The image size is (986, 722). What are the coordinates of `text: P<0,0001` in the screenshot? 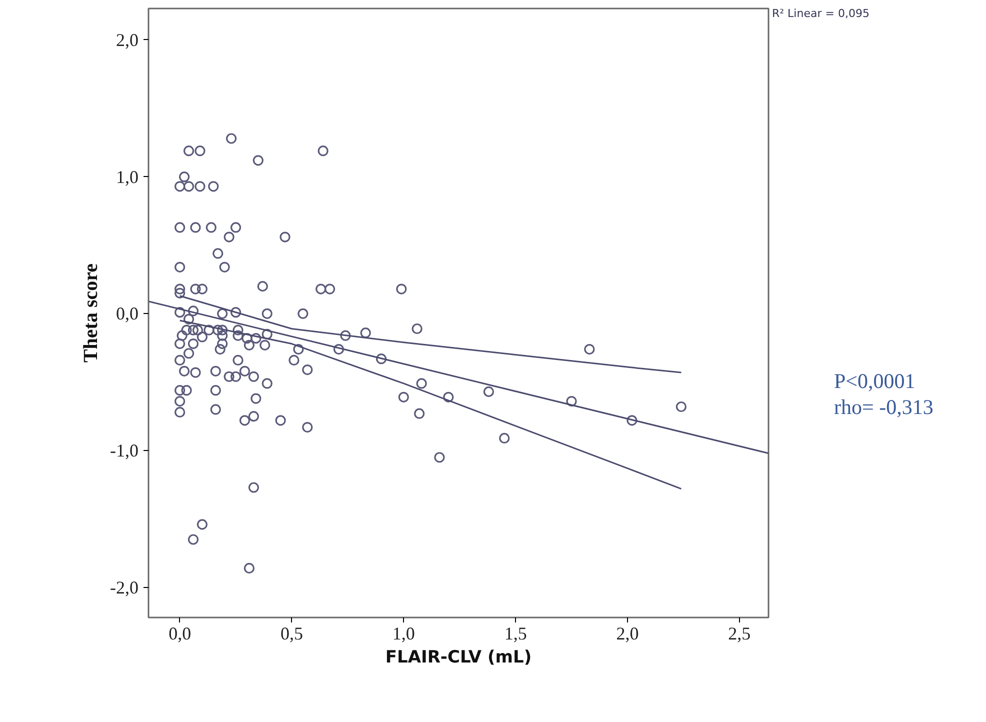 It's located at (875, 381).